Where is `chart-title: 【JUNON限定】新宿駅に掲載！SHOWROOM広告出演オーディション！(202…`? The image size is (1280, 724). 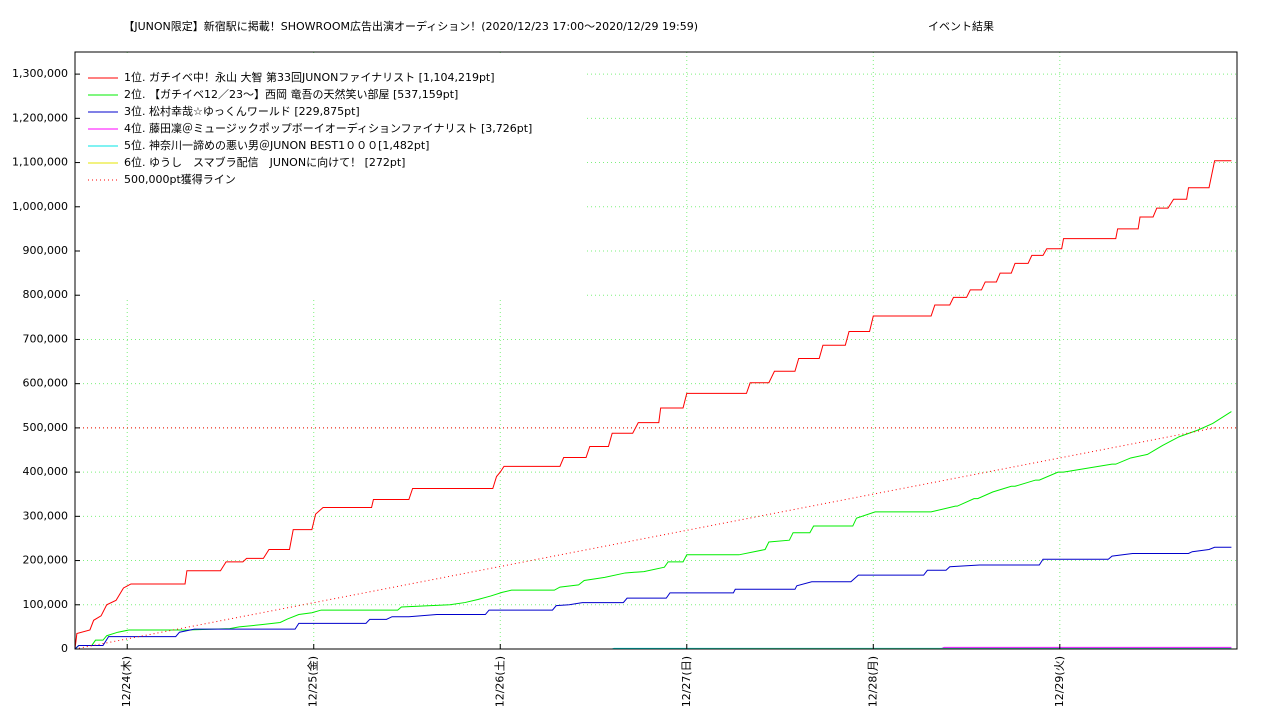 chart-title: 【JUNON限定】新宿駅に掲載！SHOWROOM広告出演オーディション！(202… is located at coordinates (410, 26).